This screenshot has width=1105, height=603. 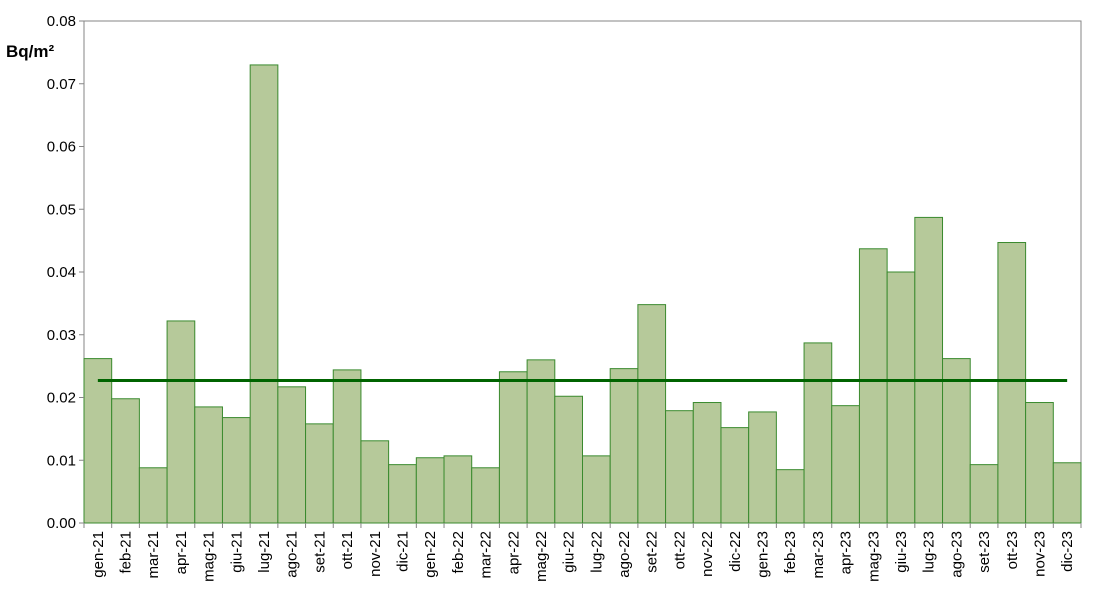 I want to click on x-tick-label: nov-22, so click(x=707, y=554).